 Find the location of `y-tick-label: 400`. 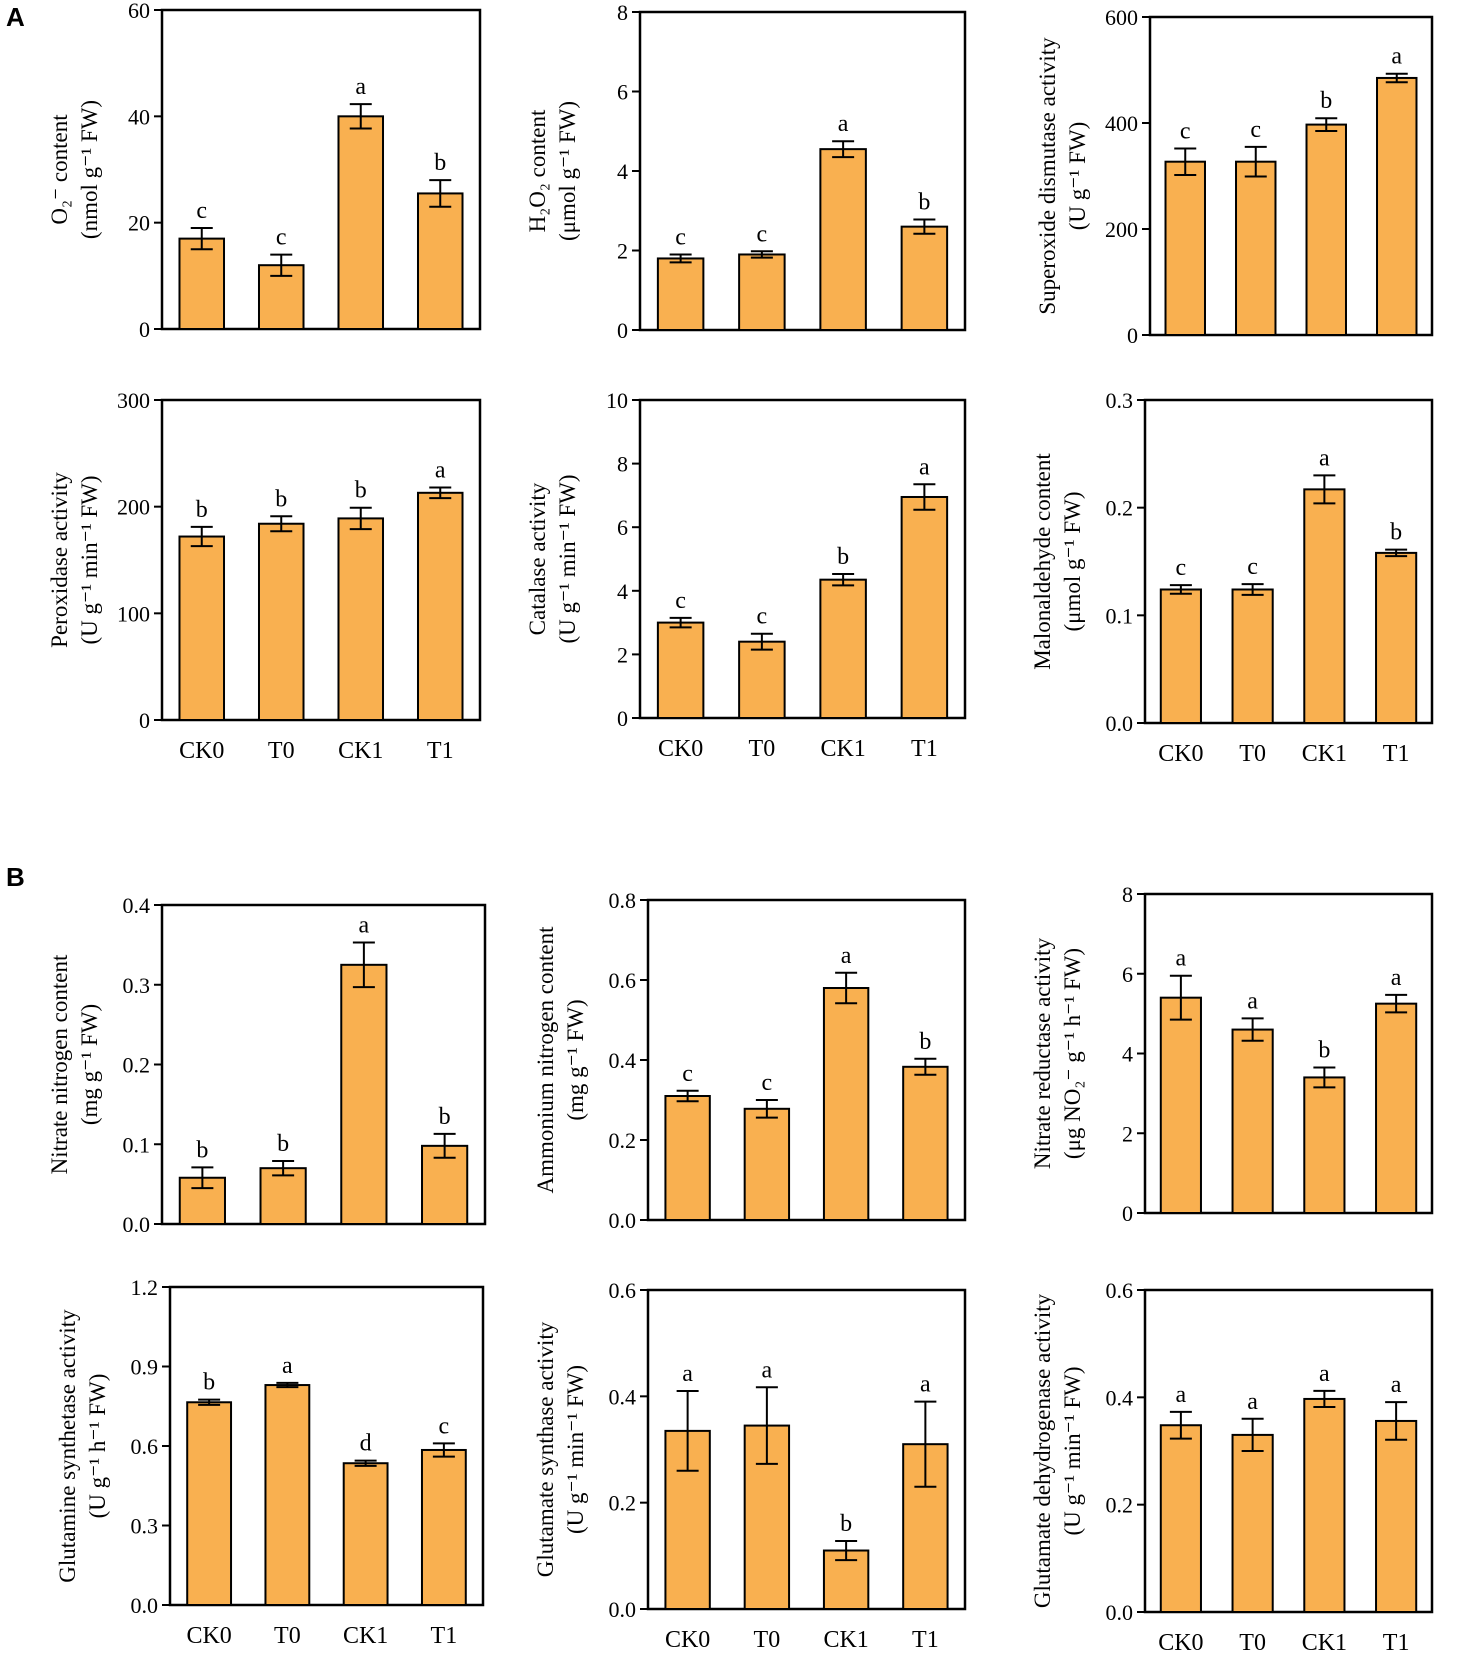

y-tick-label: 400 is located at coordinates (1121, 123).